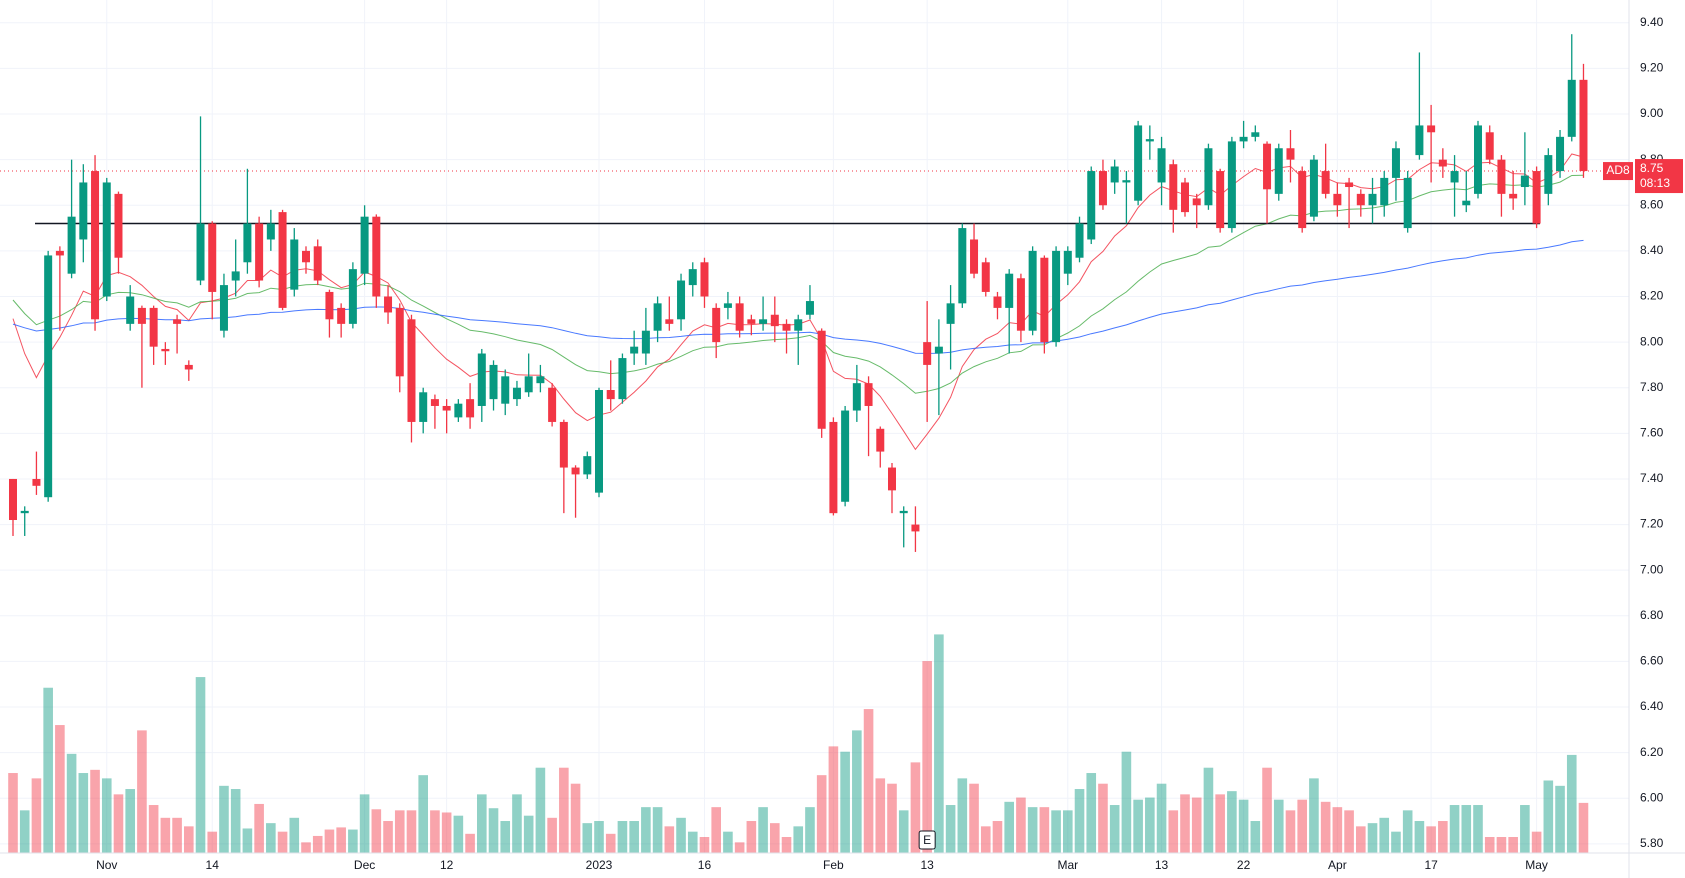 The width and height of the screenshot is (1685, 878). I want to click on event-marker, so click(927, 840).